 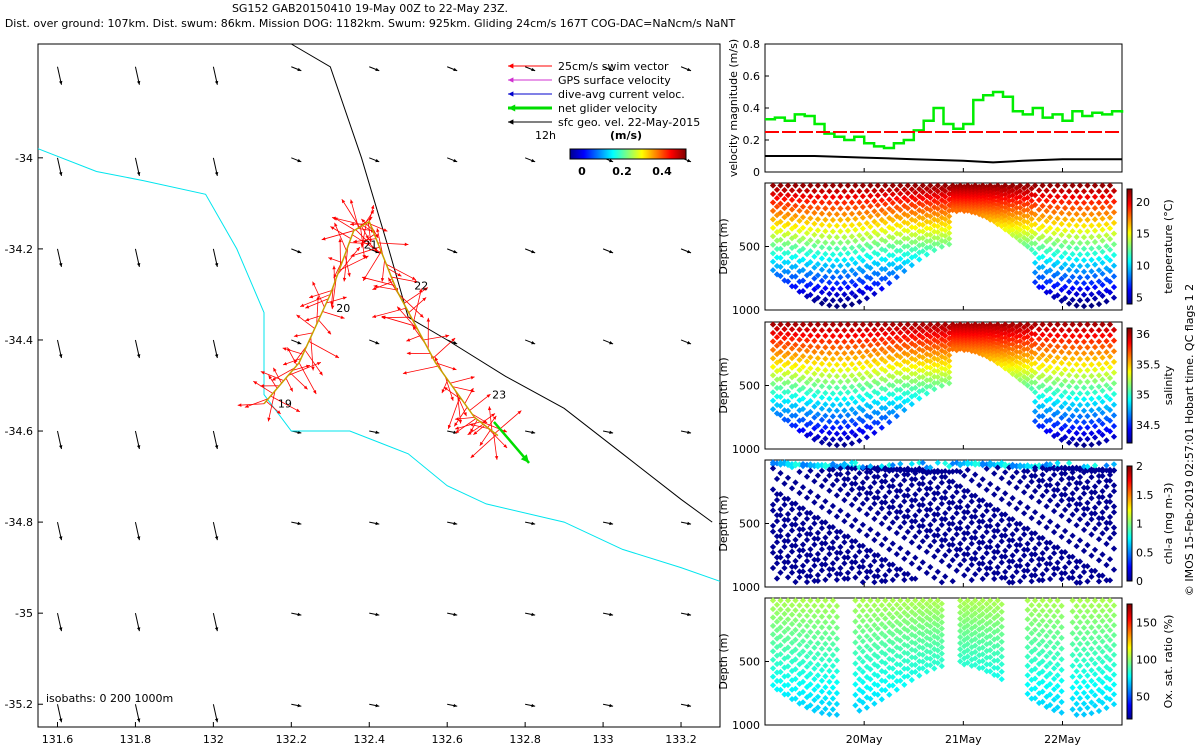 What do you see at coordinates (946, 388) in the screenshot?
I see `salinity-section: 500 1000 Depth (m) 34.5 35 35.5 36 salinity` at bounding box center [946, 388].